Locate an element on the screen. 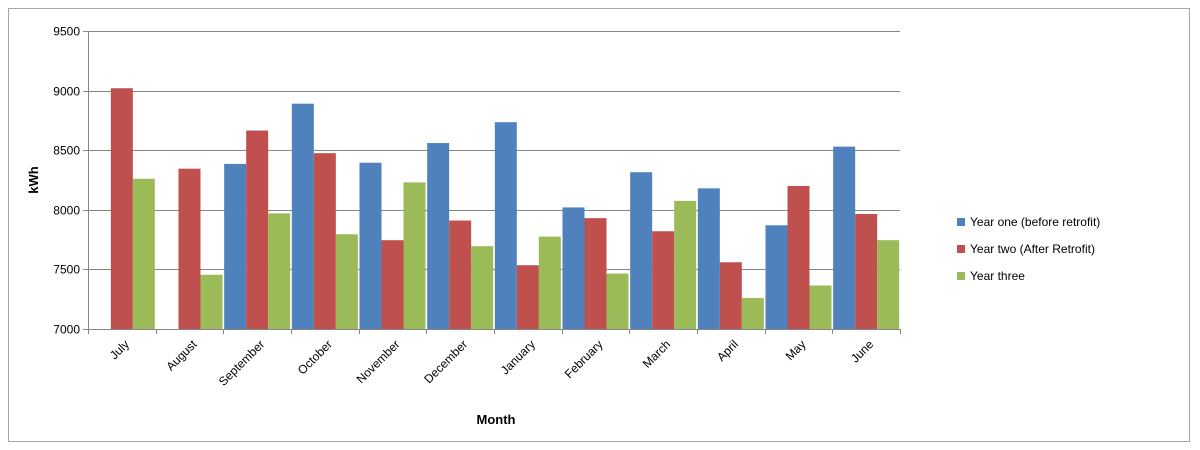 The image size is (1200, 450). y-tick-labels: 7000 7500 8000 8500 9000 9500 is located at coordinates (66, 181).